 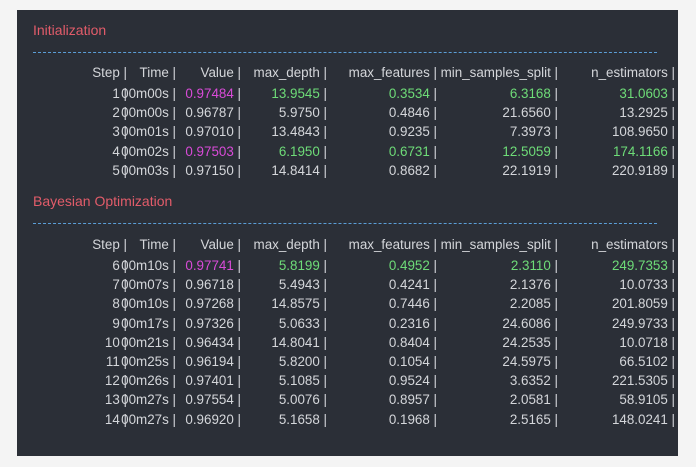 I want to click on cell-min-samples-split: 24.5975 |, so click(x=530, y=361).